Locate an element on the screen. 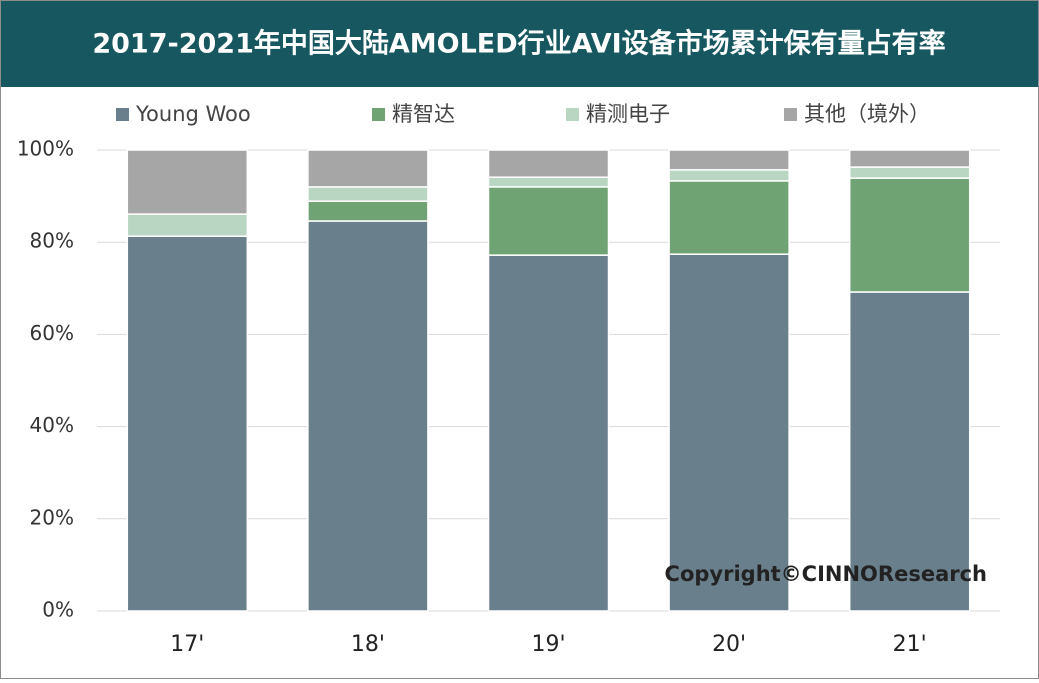 This screenshot has height=683, width=1039. annotation: Copyright©CINNOResearch is located at coordinates (826, 574).